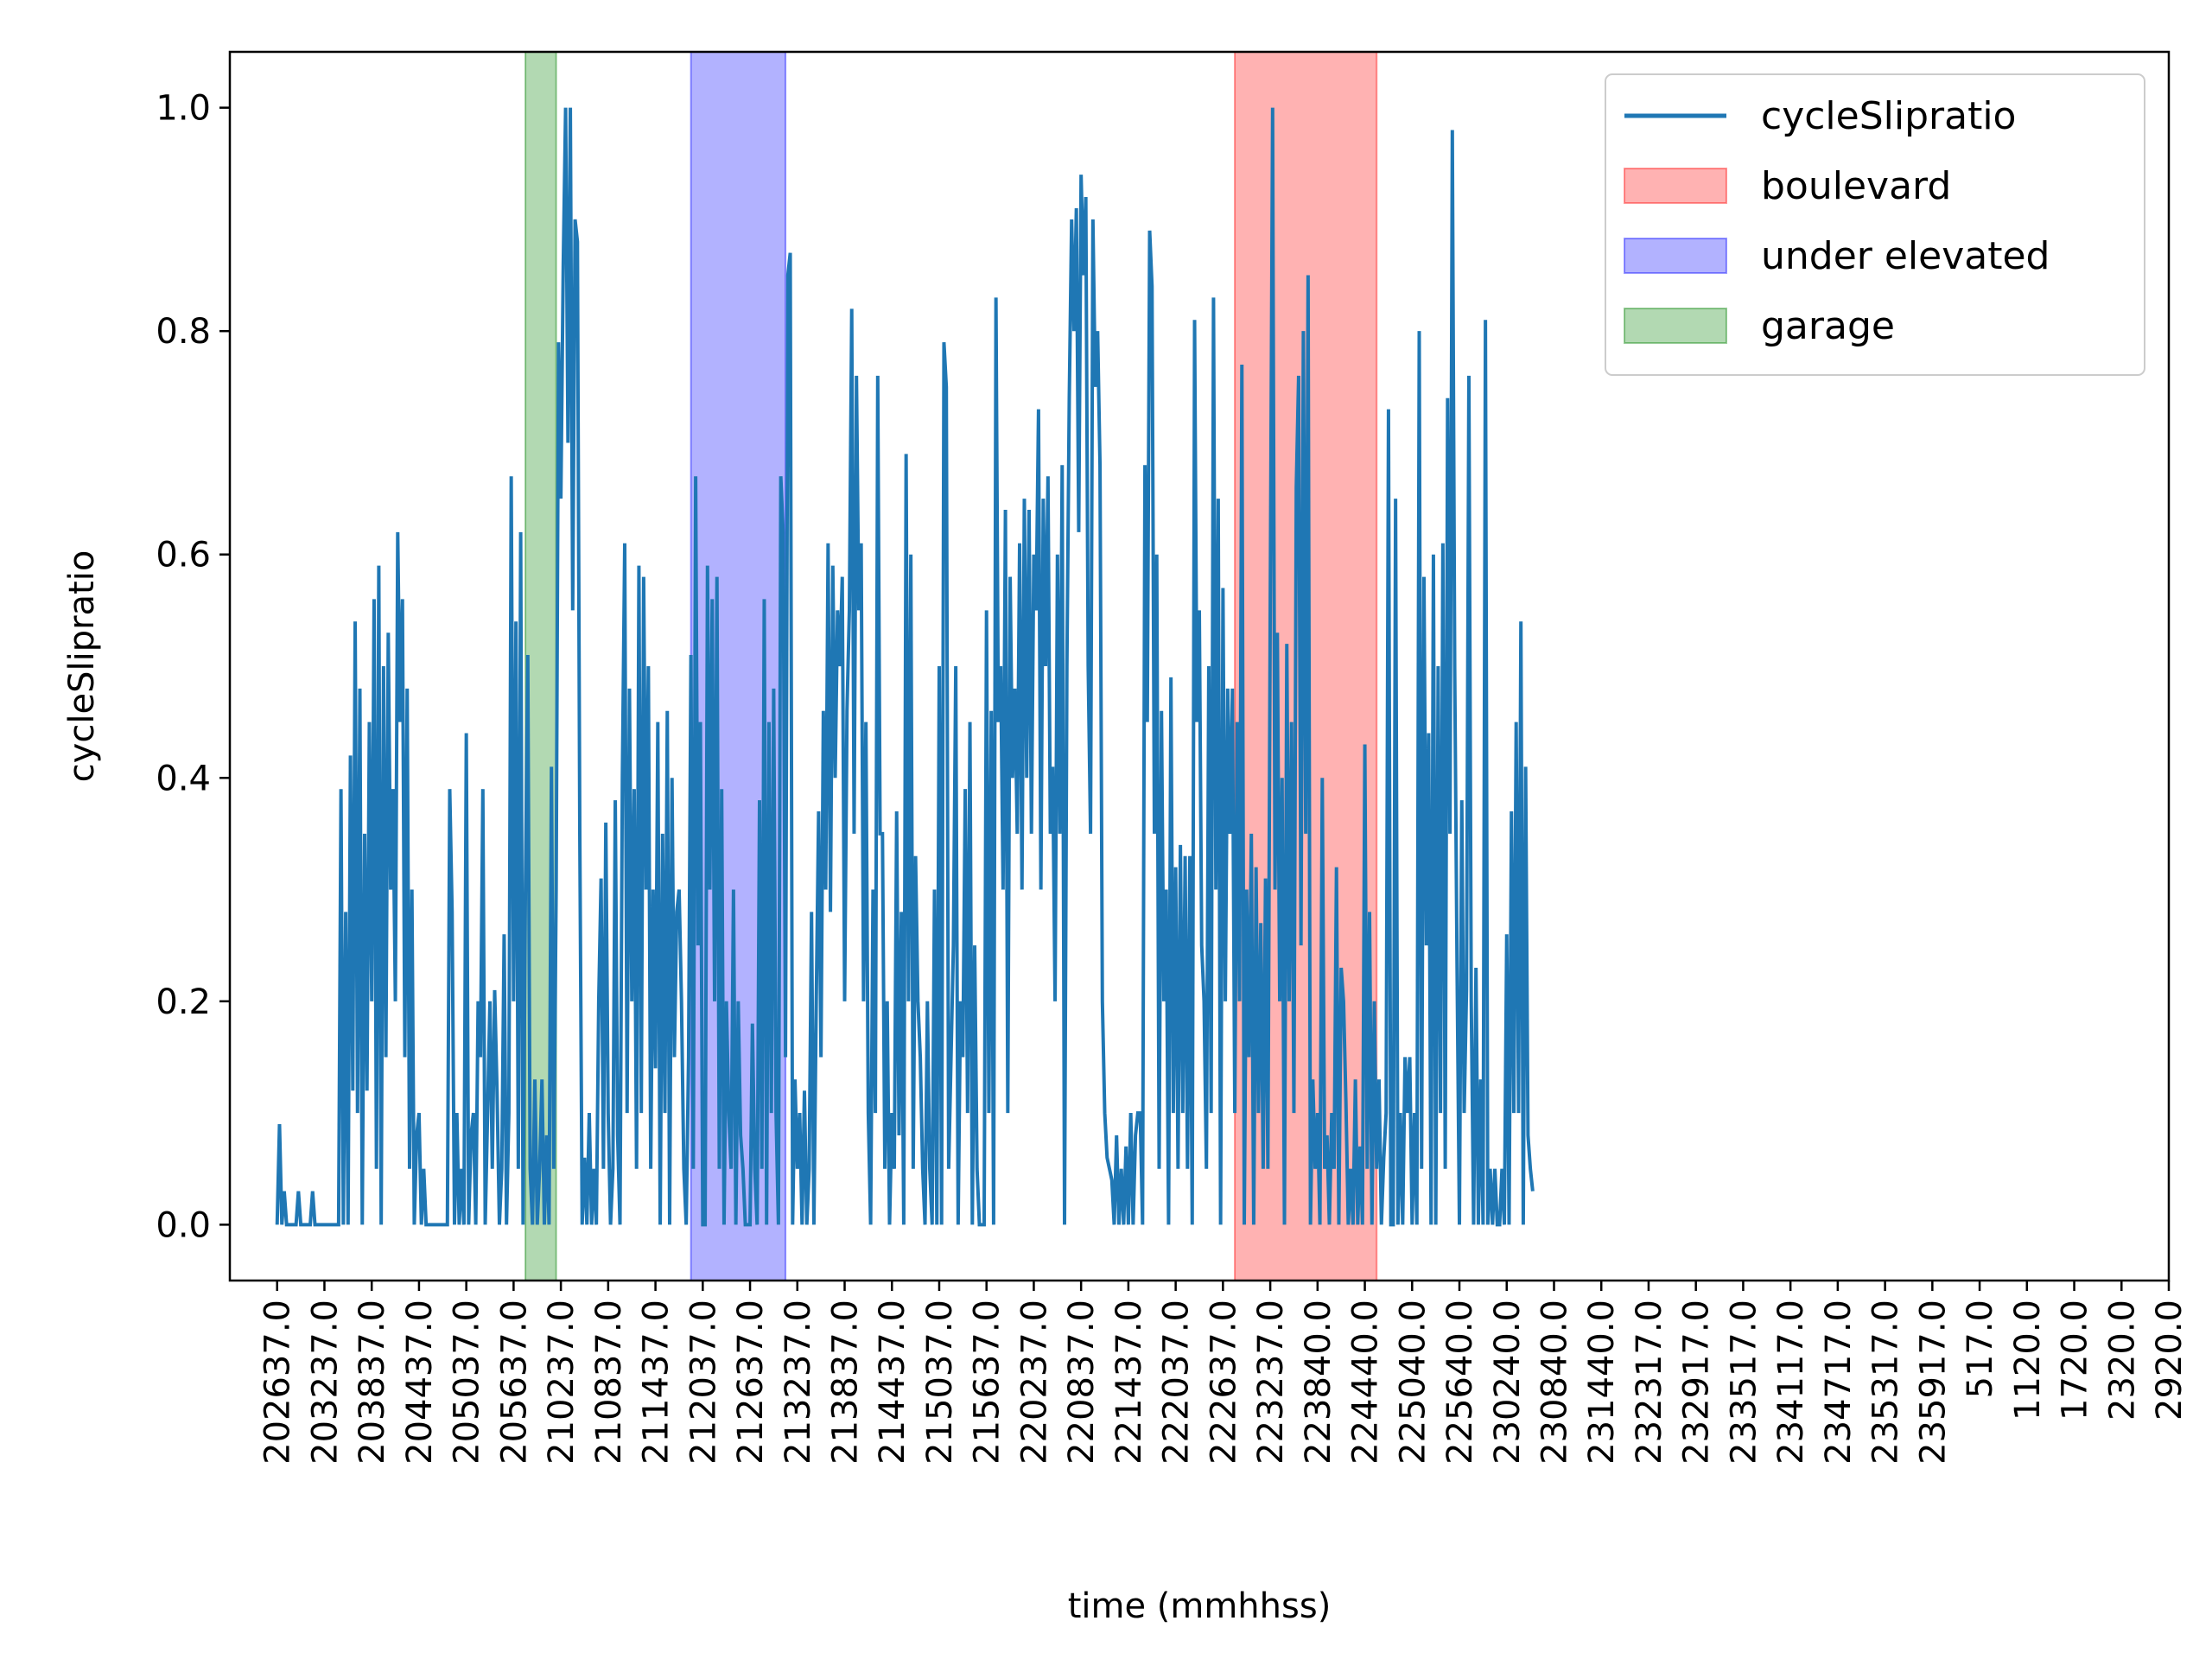 This screenshot has height=1659, width=2212. Describe the element at coordinates (703, 1382) in the screenshot. I see `x-tick-label: 212037.0` at that location.